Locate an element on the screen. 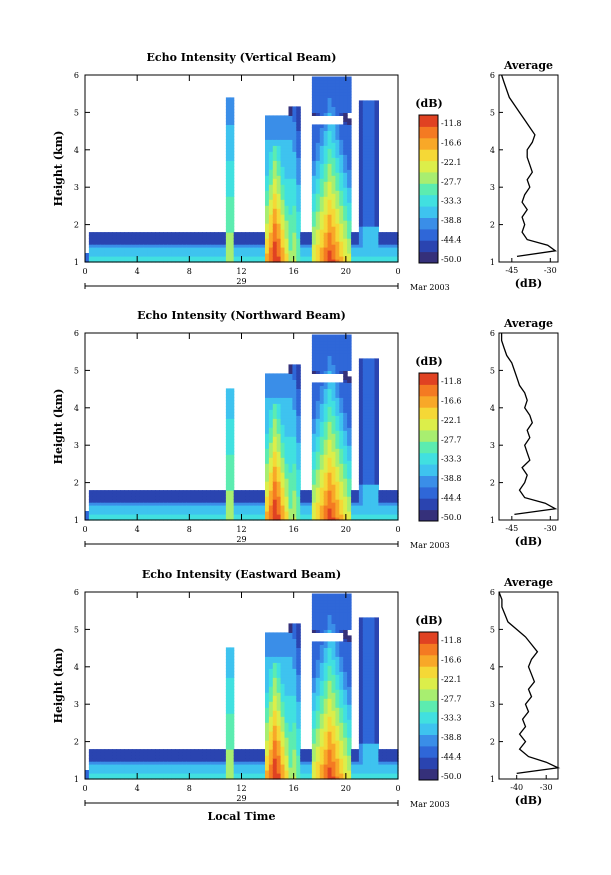  profile-title: Average is located at coordinates (528, 65).